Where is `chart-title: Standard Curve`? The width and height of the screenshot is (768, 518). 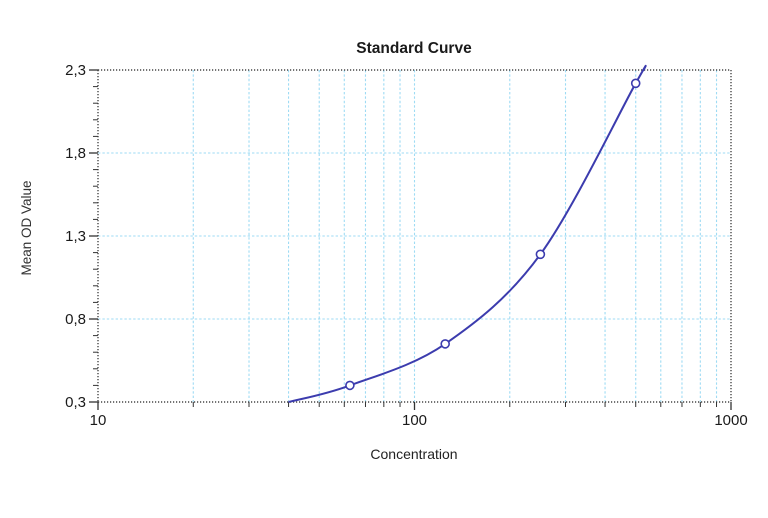
chart-title: Standard Curve is located at coordinates (414, 48).